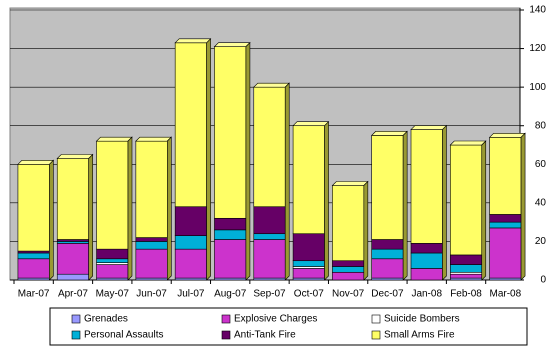 The width and height of the screenshot is (550, 349). I want to click on x-tick-label: Jul-07, so click(191, 294).